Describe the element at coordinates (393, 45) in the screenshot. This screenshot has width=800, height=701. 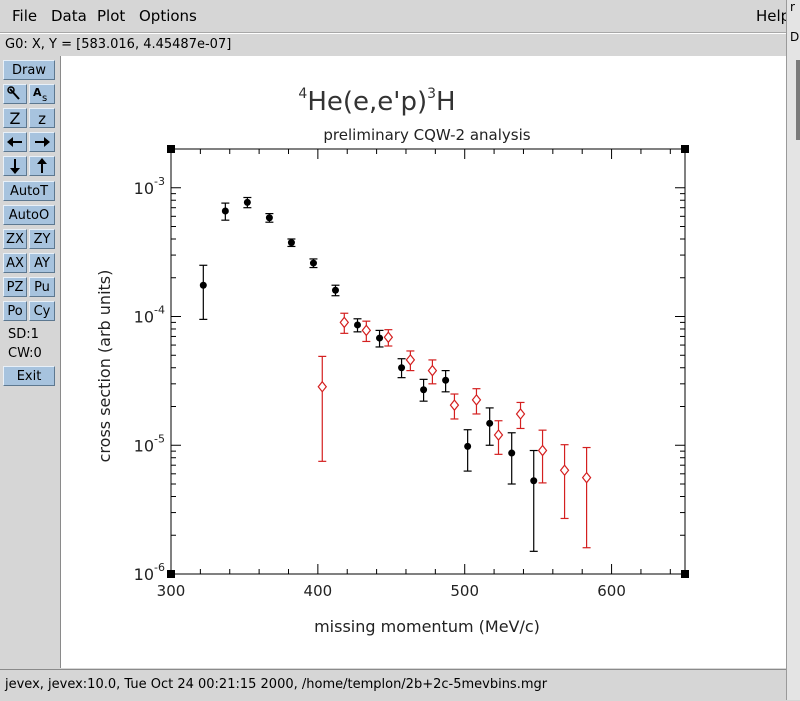
I see `coordinate-bar: G0: X, Y = [583.016, 4.45487e-07]` at that location.